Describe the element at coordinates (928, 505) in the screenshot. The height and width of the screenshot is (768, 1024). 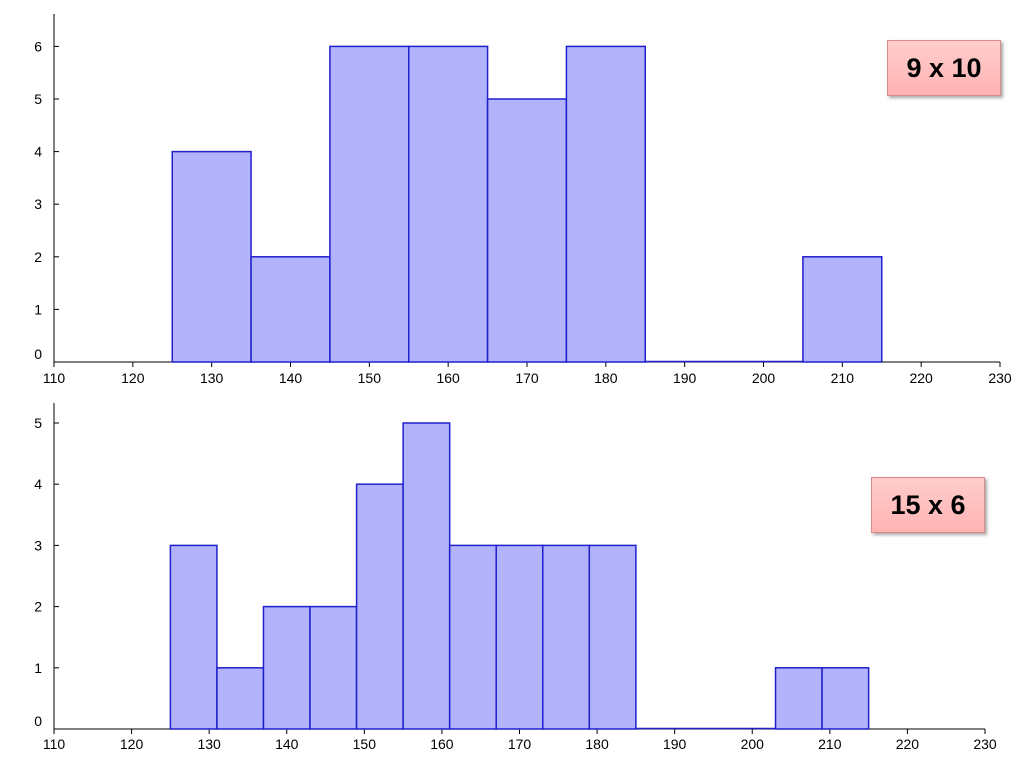
I see `bin-config-label-bottom: 15 x 6` at that location.